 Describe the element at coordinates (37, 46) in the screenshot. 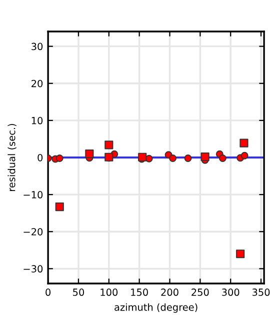

I see `y-tick-label: 30` at that location.